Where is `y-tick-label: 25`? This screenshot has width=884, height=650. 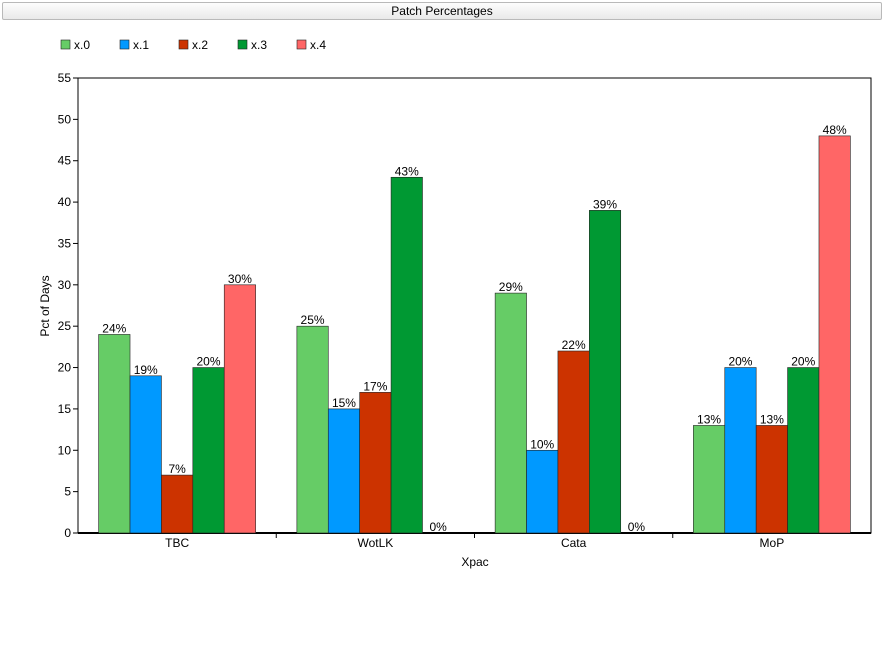 y-tick-label: 25 is located at coordinates (65, 326).